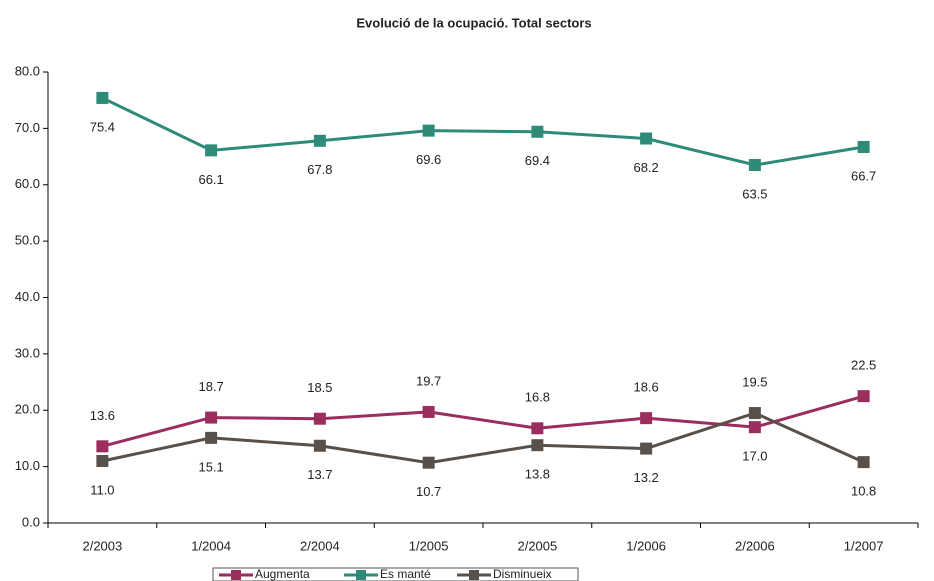  What do you see at coordinates (319, 474) in the screenshot?
I see `data-label: 13.7` at bounding box center [319, 474].